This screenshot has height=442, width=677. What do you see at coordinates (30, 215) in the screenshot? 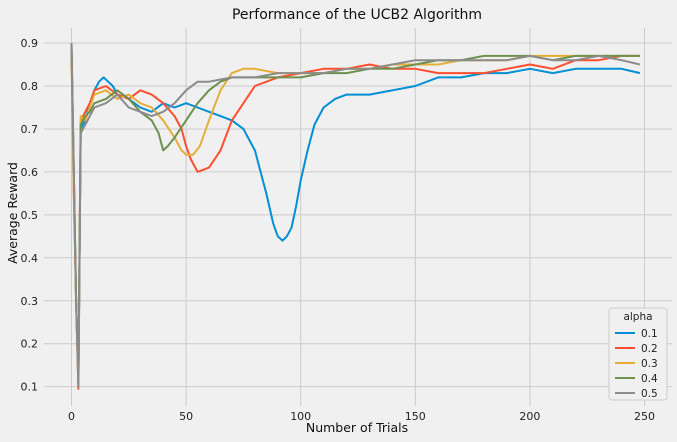
I see `y-tick-label: 0.5` at bounding box center [30, 215].